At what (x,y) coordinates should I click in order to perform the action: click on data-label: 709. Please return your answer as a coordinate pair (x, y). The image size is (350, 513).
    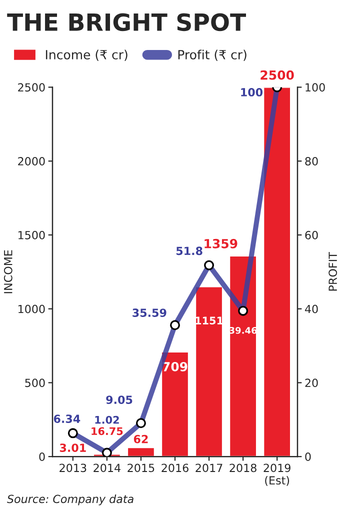
    Looking at the image, I should click on (175, 367).